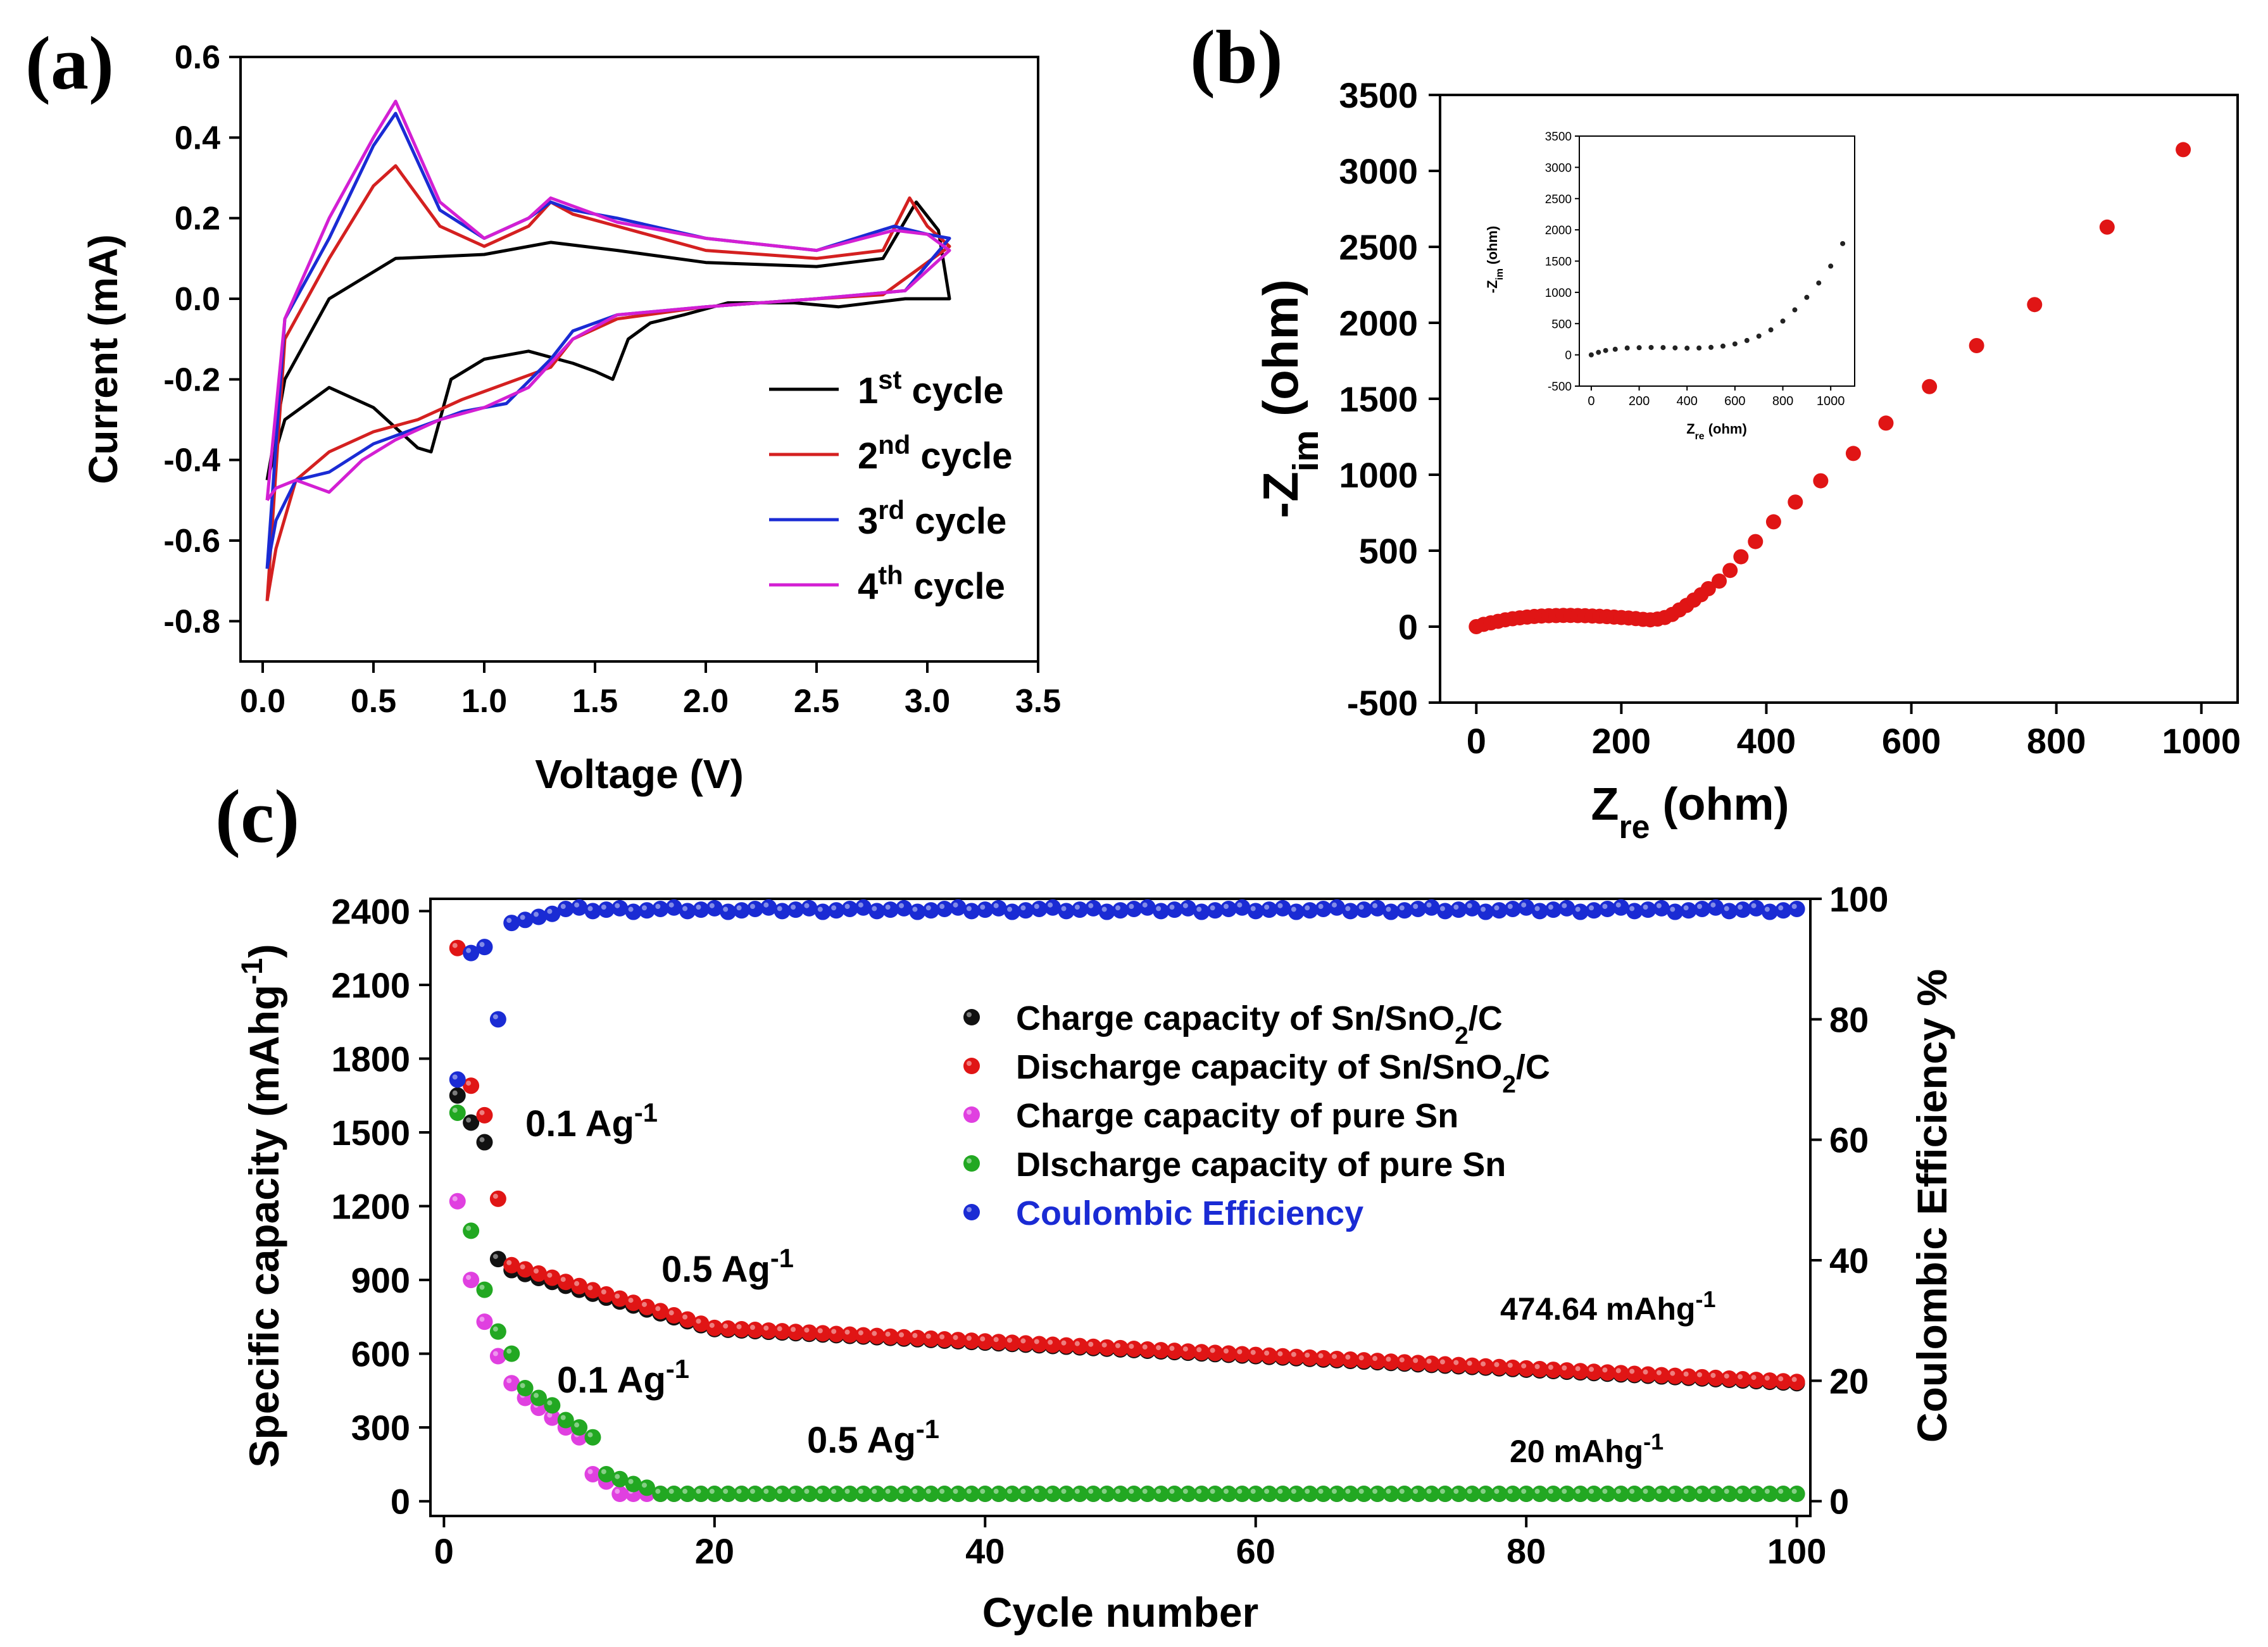 The height and width of the screenshot is (1647, 2268). What do you see at coordinates (1690, 812) in the screenshot?
I see `x-axis-title: Zre (ohm)` at bounding box center [1690, 812].